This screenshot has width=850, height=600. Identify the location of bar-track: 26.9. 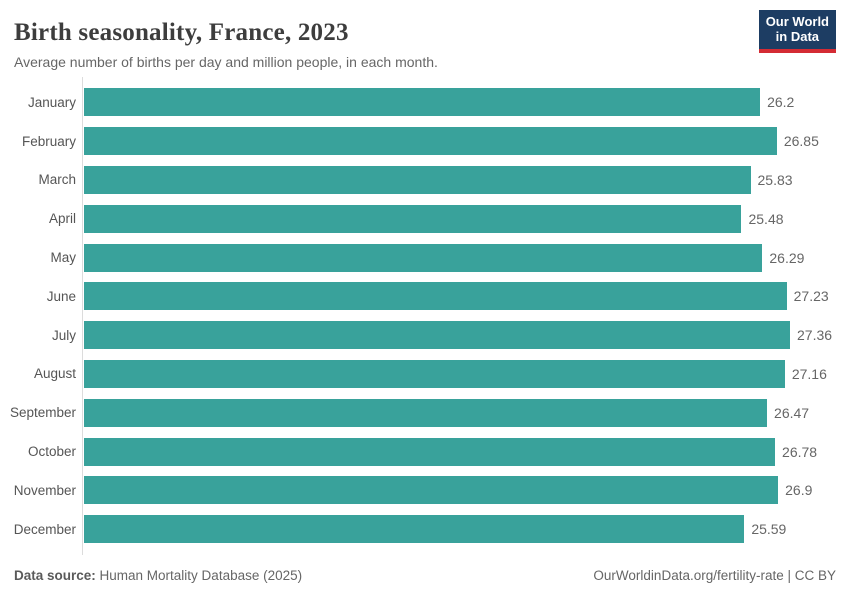
(467, 490).